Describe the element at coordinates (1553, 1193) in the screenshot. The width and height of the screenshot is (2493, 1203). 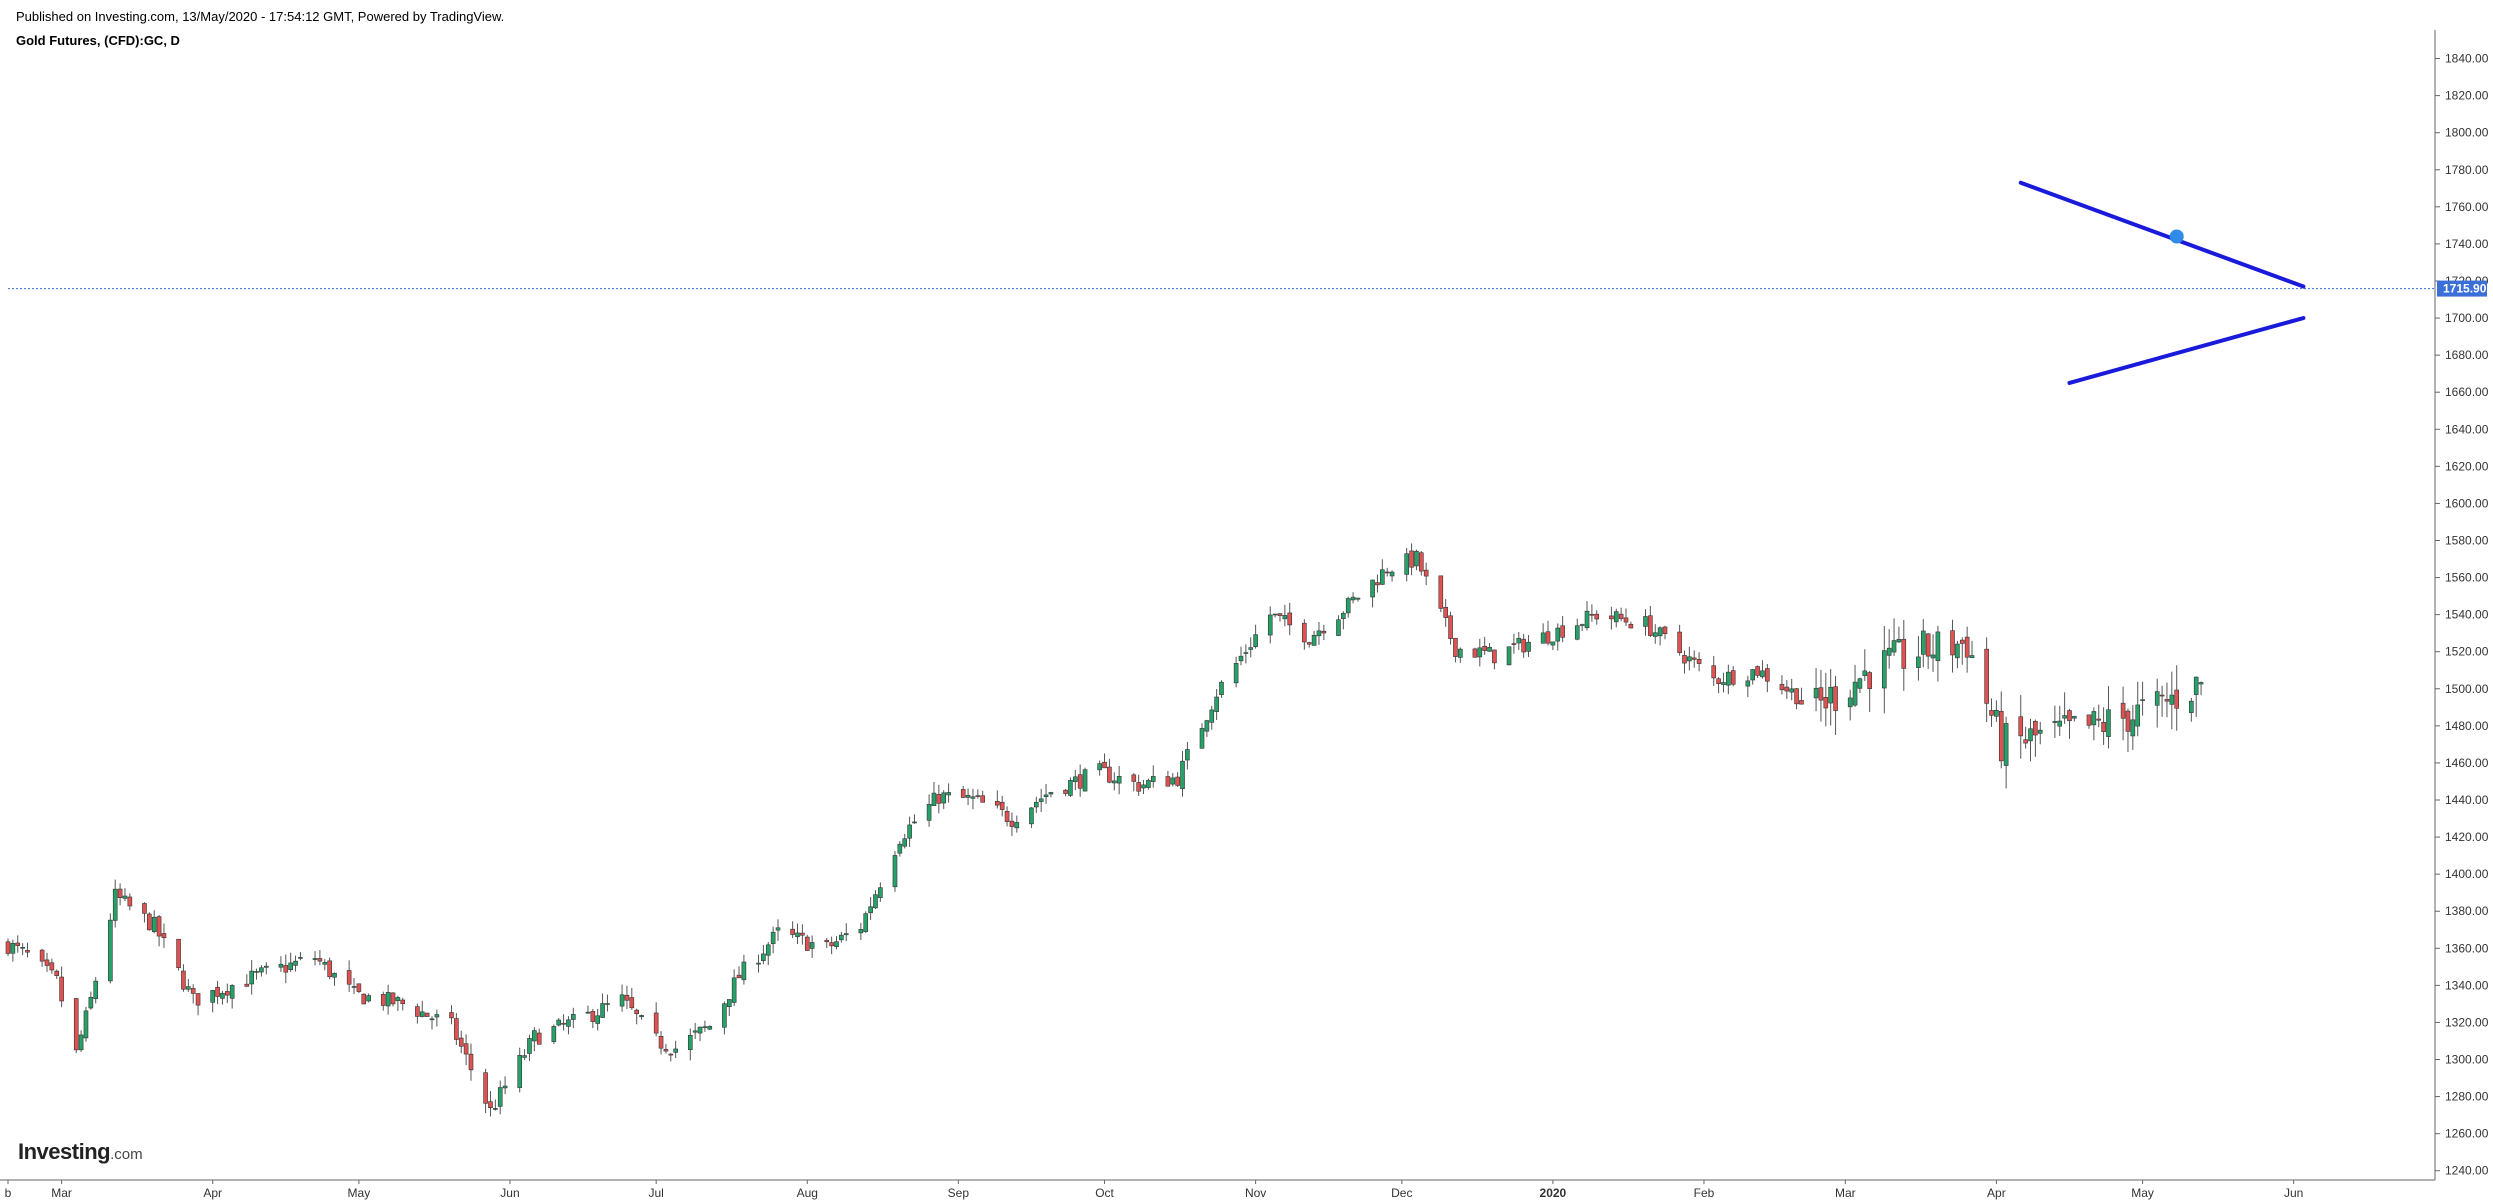
I see `time-tick-label: 2020` at that location.